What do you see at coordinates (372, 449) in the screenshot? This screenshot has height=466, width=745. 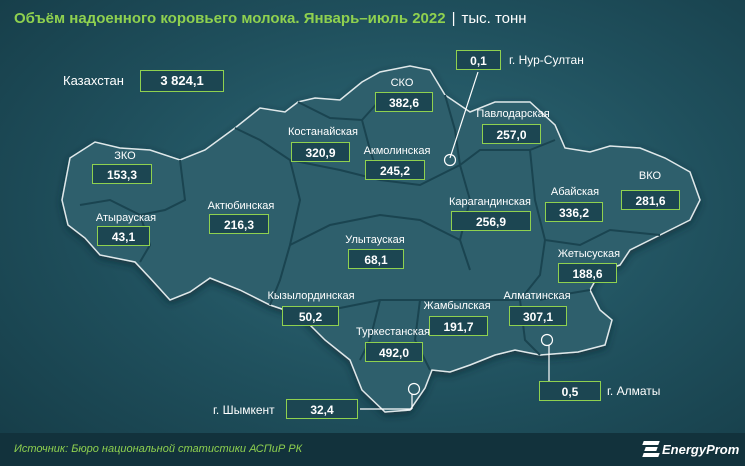 I see `footer-bar` at bounding box center [372, 449].